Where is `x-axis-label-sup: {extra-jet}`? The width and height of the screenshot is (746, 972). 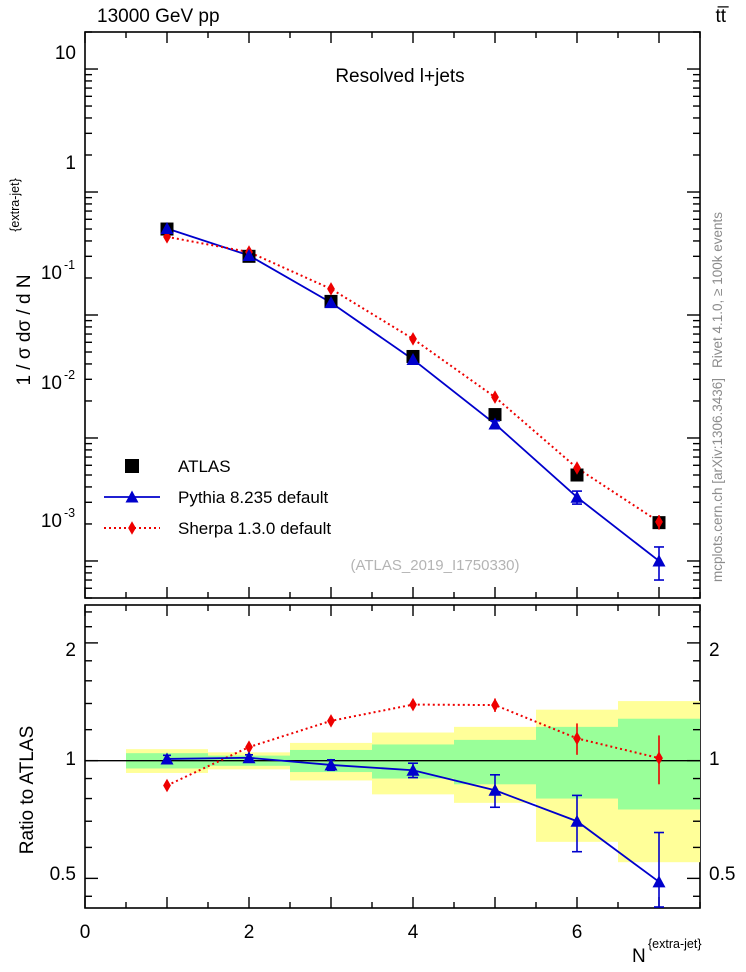 x-axis-label-sup: {extra-jet} is located at coordinates (675, 944).